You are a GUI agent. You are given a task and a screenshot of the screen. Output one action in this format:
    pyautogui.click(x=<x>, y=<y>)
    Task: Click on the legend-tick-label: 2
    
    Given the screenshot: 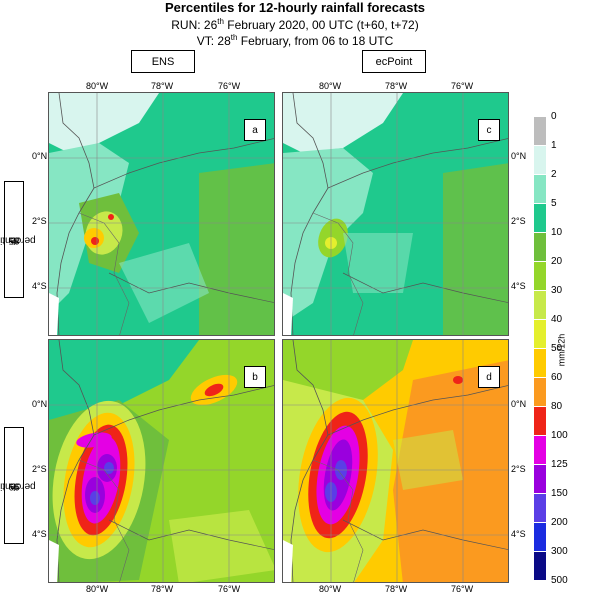 What is the action you would take?
    pyautogui.click(x=554, y=174)
    